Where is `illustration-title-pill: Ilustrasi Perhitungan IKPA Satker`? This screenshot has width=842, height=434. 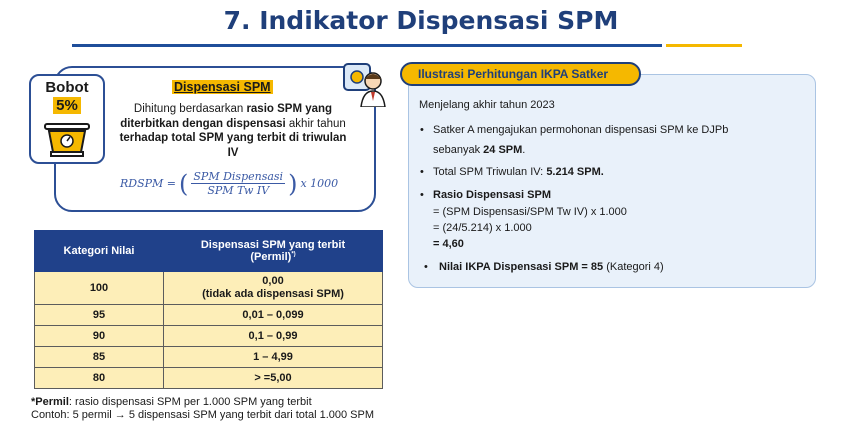
illustration-title-pill: Ilustrasi Perhitungan IKPA Satker is located at coordinates (520, 74).